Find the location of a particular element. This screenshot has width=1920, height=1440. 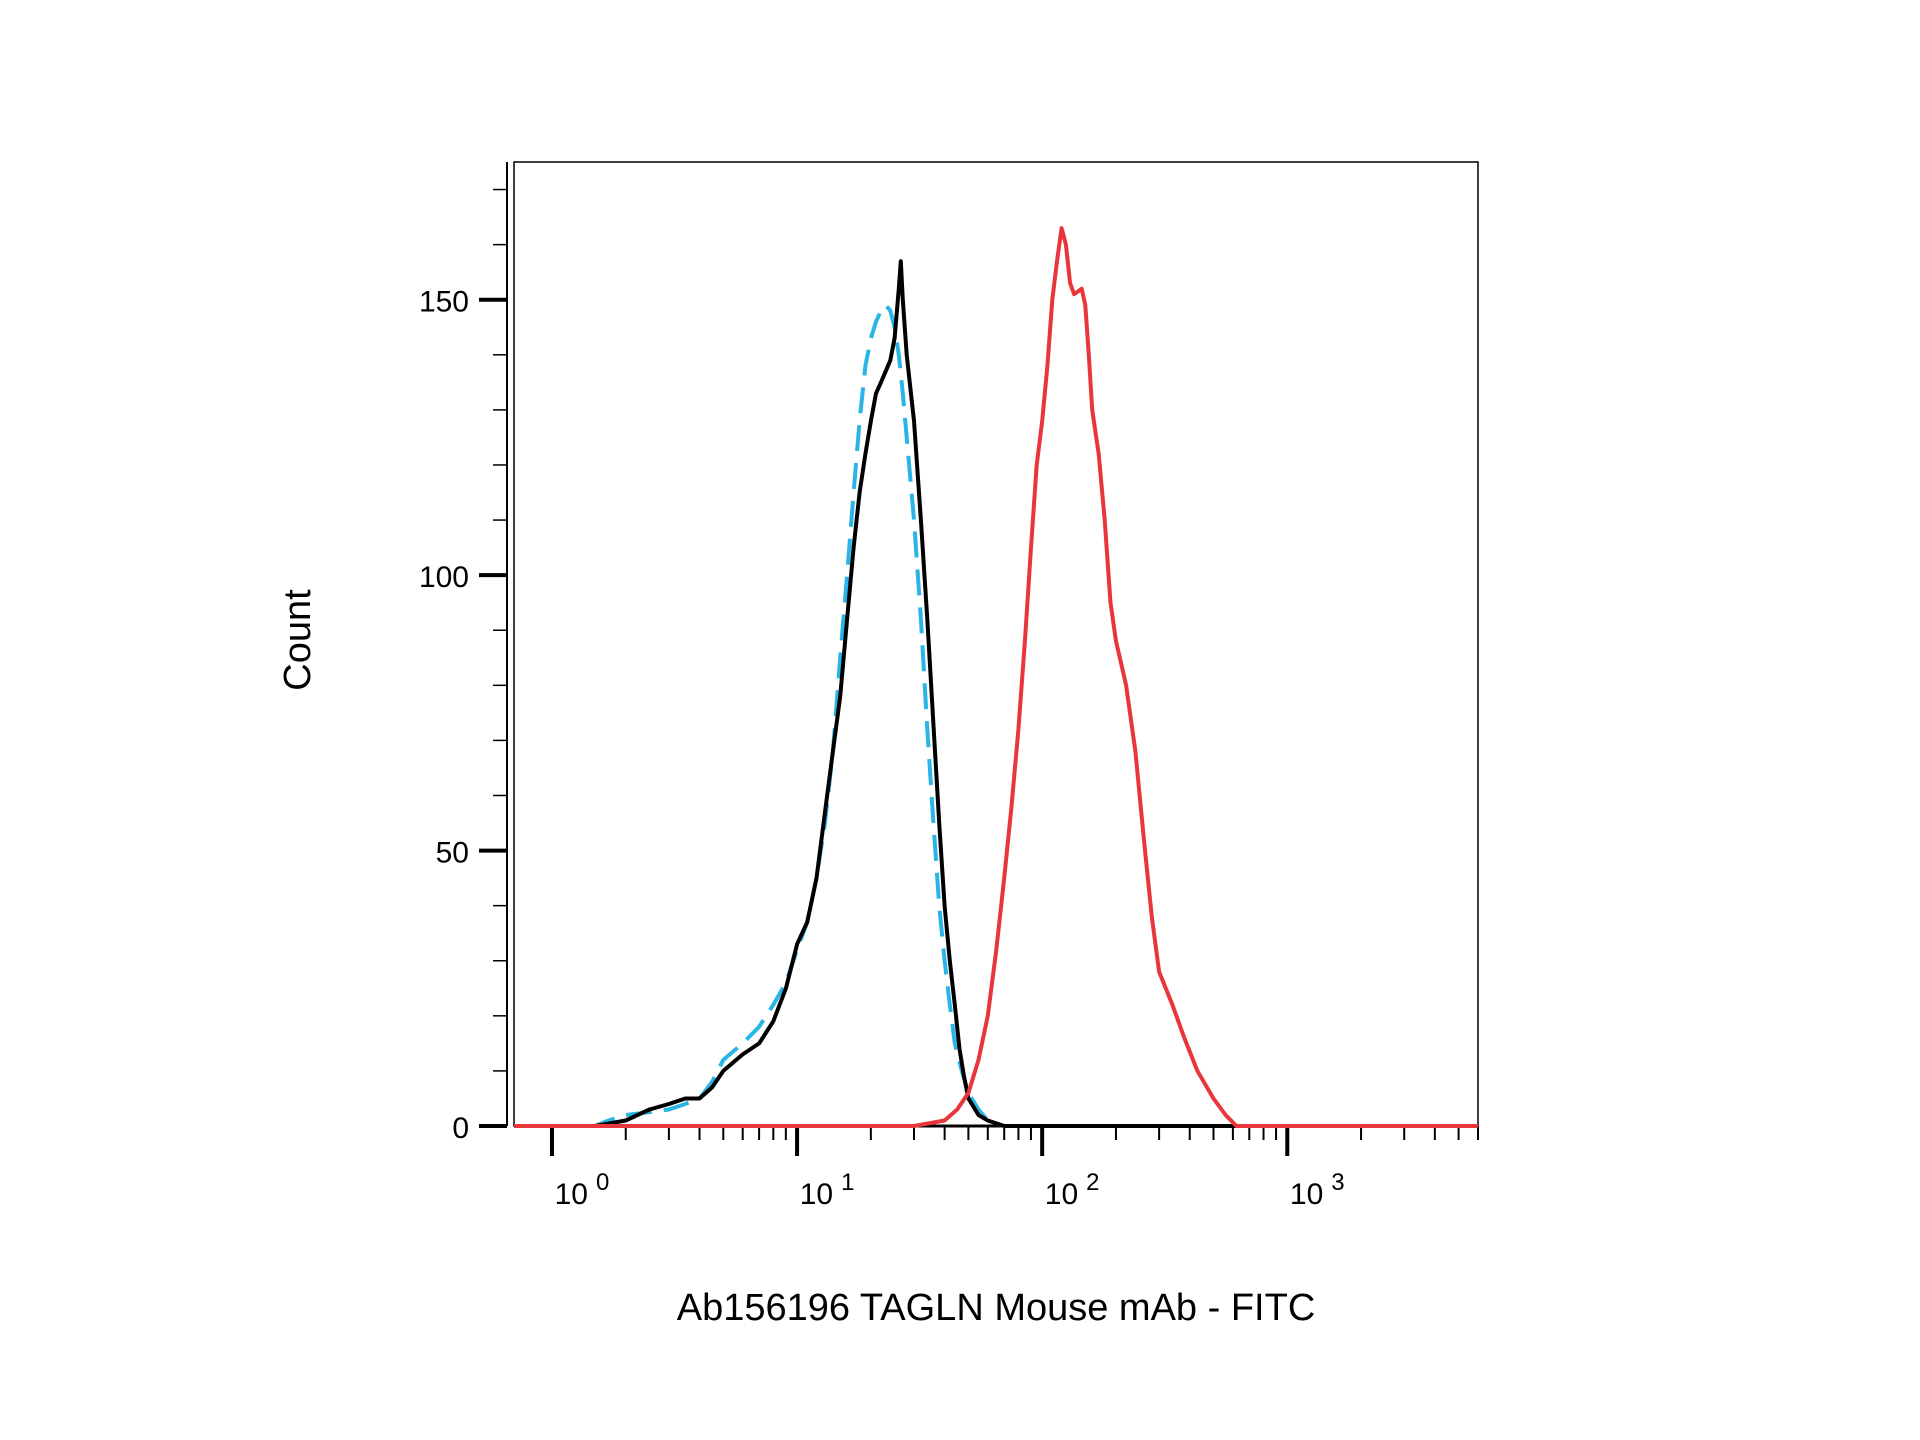

x-tick-label: 10 0 is located at coordinates (582, 1190).